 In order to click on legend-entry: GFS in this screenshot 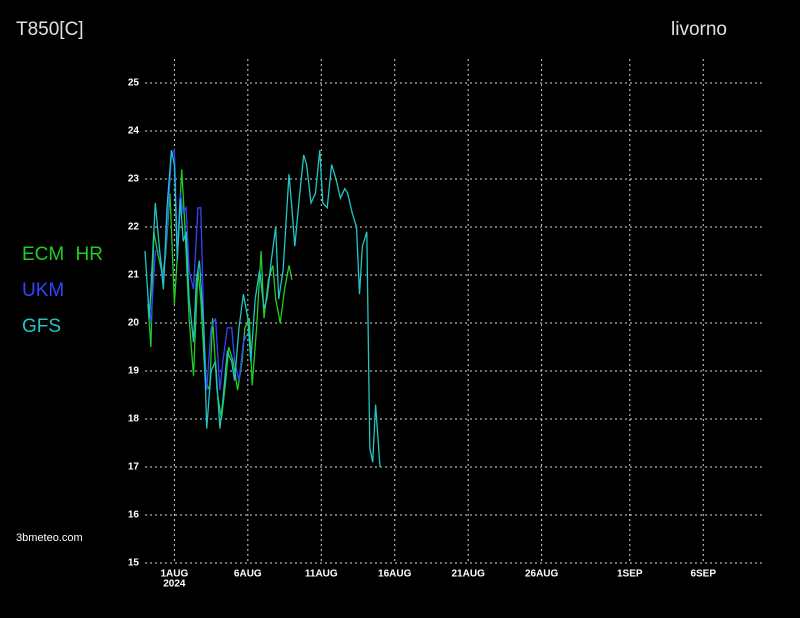, I will do `click(41, 326)`.